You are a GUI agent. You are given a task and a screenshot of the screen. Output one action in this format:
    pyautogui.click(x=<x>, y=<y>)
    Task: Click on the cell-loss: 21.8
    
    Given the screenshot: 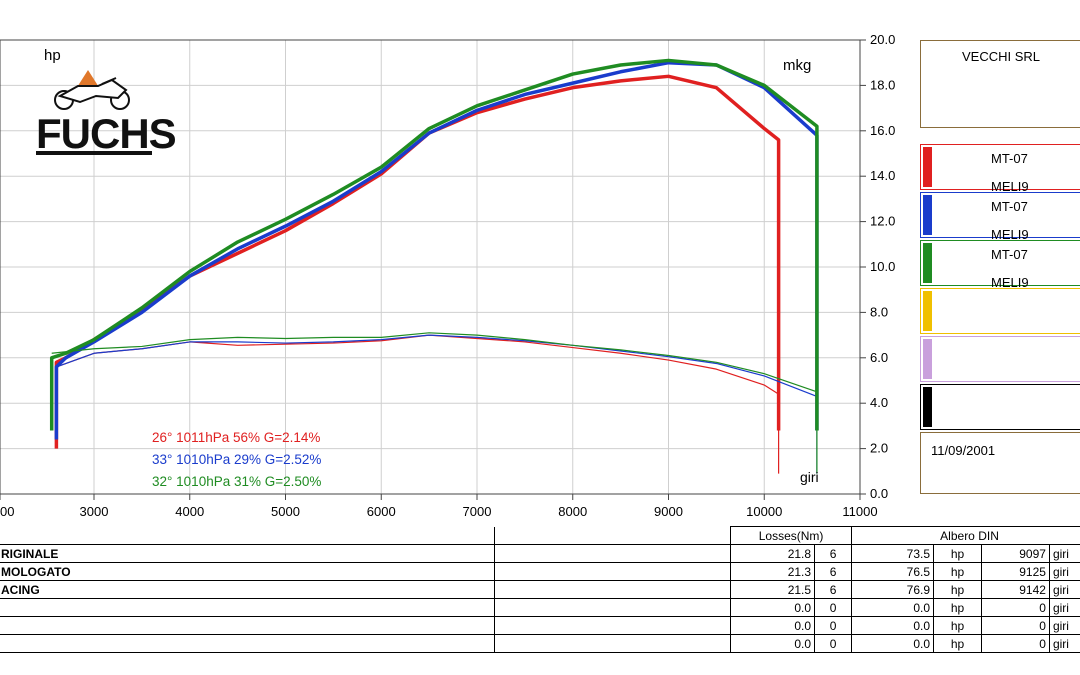 What is the action you would take?
    pyautogui.click(x=773, y=553)
    